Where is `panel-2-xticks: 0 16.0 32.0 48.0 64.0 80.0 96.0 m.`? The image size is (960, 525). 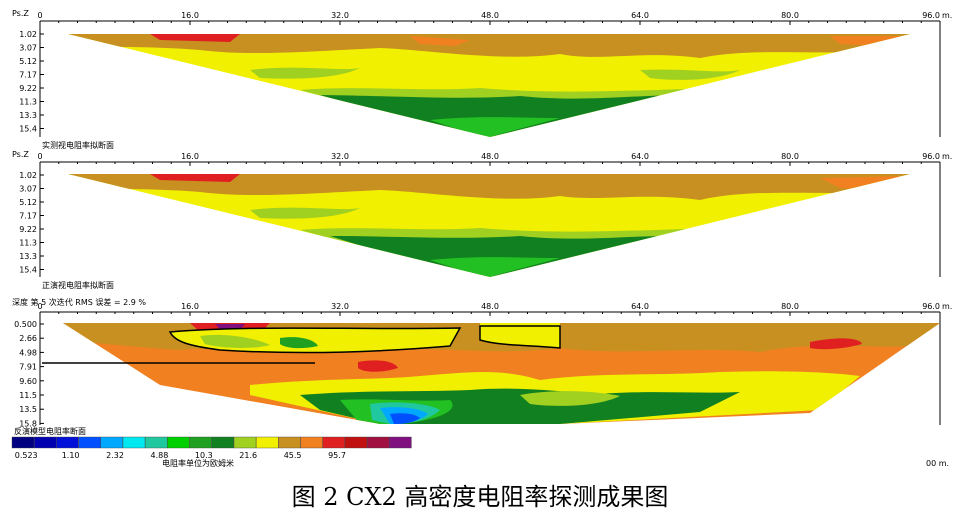
panel-2-xticks: 0 16.0 32.0 48.0 64.0 80.0 96.0 m. is located at coordinates (494, 159).